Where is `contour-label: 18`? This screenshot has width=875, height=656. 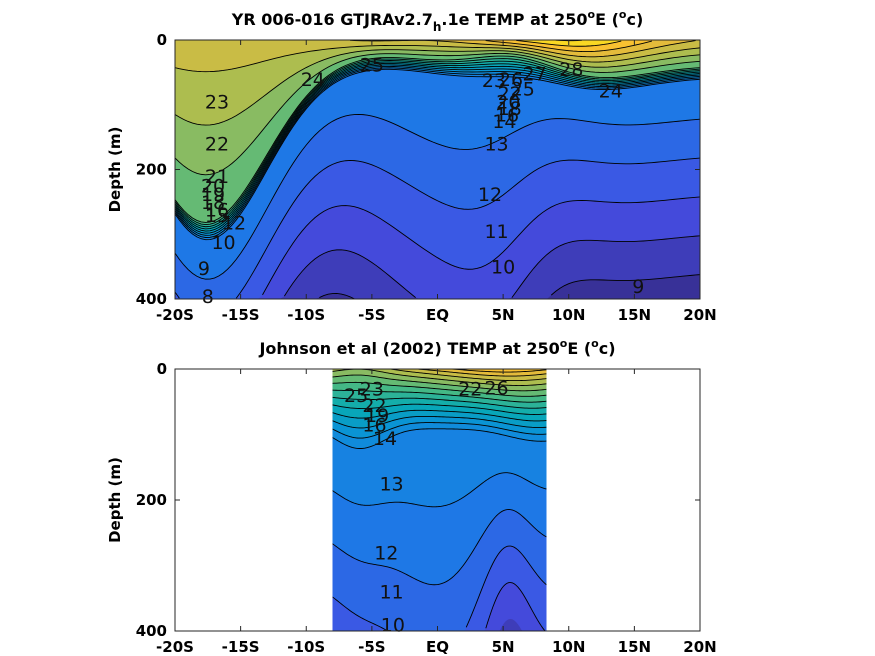 contour-label: 18 is located at coordinates (213, 203).